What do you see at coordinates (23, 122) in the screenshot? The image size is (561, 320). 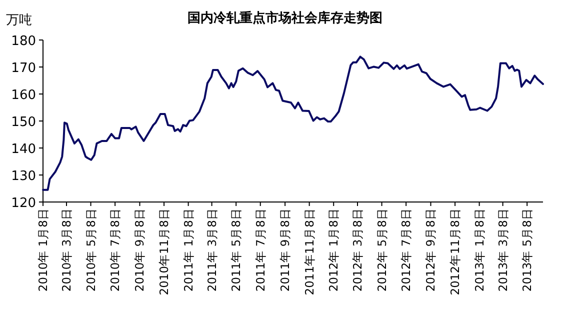 I see `y-tick-label: 150` at bounding box center [23, 122].